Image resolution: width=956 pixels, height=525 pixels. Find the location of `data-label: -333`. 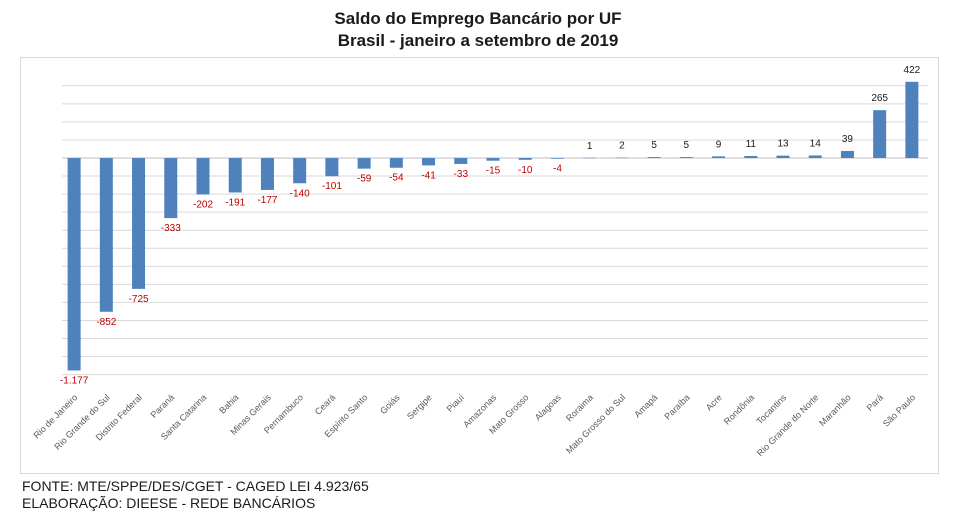

data-label: -333 is located at coordinates (171, 228).